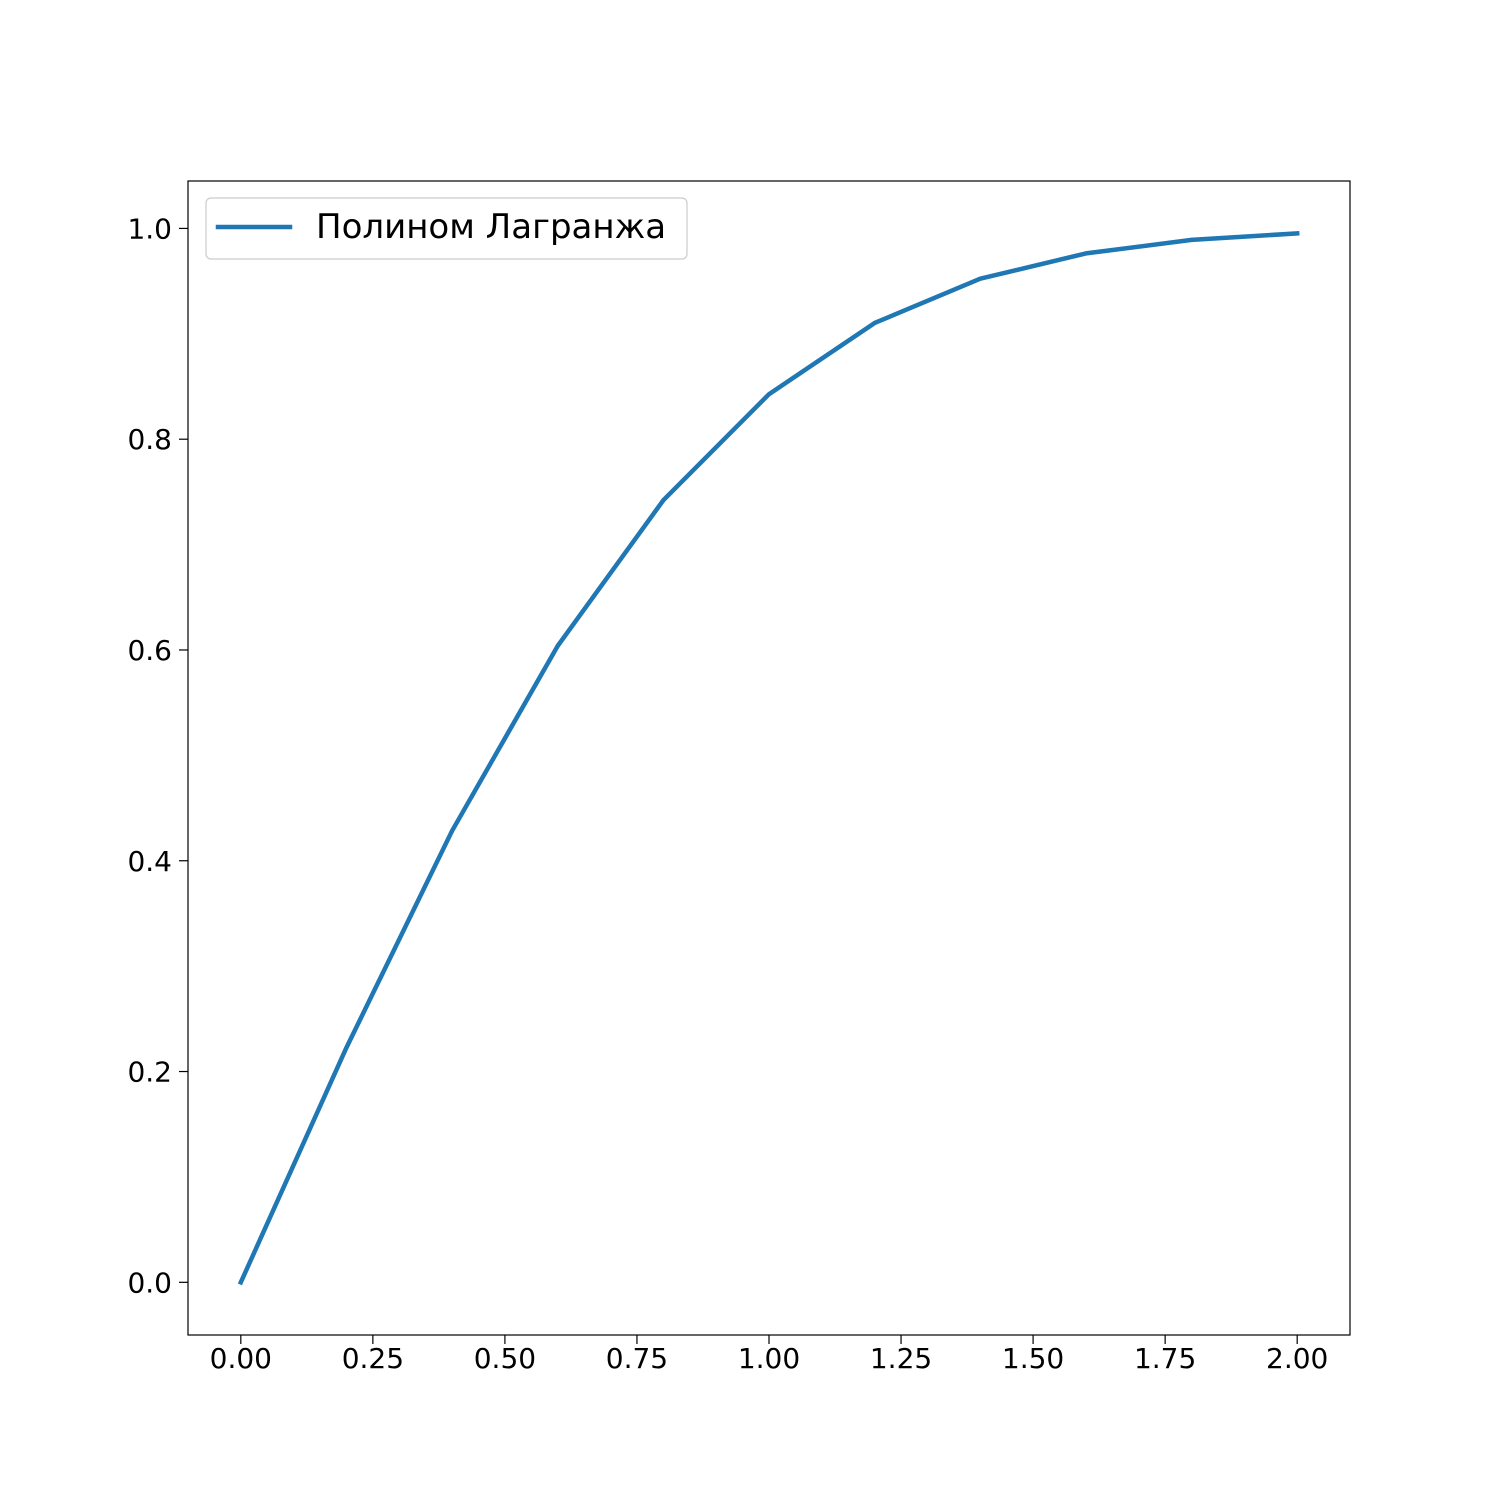  I want to click on y-tick-label: 0.6, so click(149, 650).